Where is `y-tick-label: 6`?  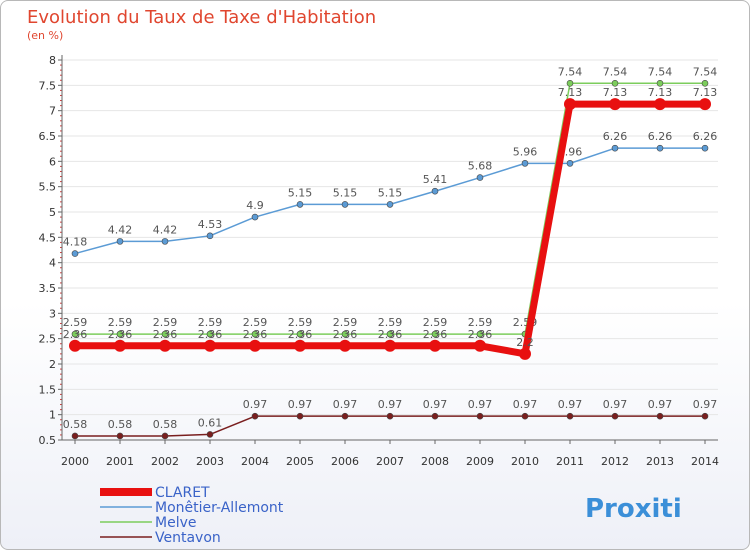
y-tick-label: 6 is located at coordinates (52, 161).